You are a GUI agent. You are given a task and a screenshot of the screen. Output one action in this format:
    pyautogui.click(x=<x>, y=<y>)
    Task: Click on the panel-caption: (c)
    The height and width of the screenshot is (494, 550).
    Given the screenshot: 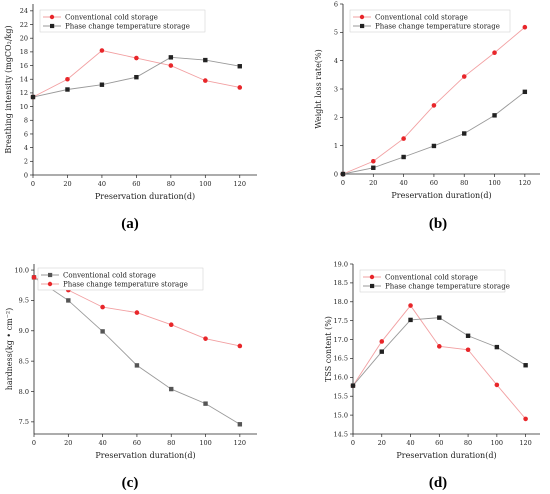 What is the action you would take?
    pyautogui.click(x=130, y=483)
    